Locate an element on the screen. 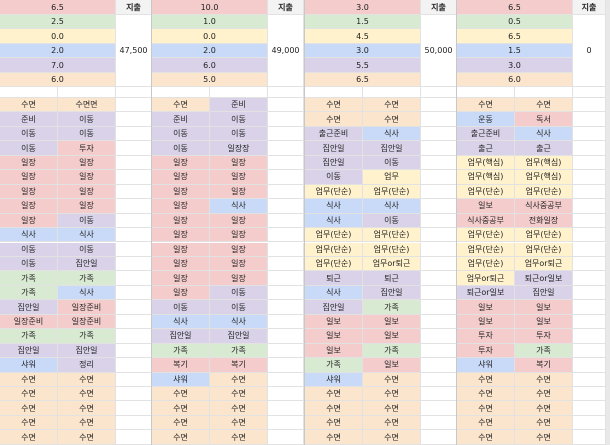  schedule-cell: 업무or퇴근 is located at coordinates (486, 278).